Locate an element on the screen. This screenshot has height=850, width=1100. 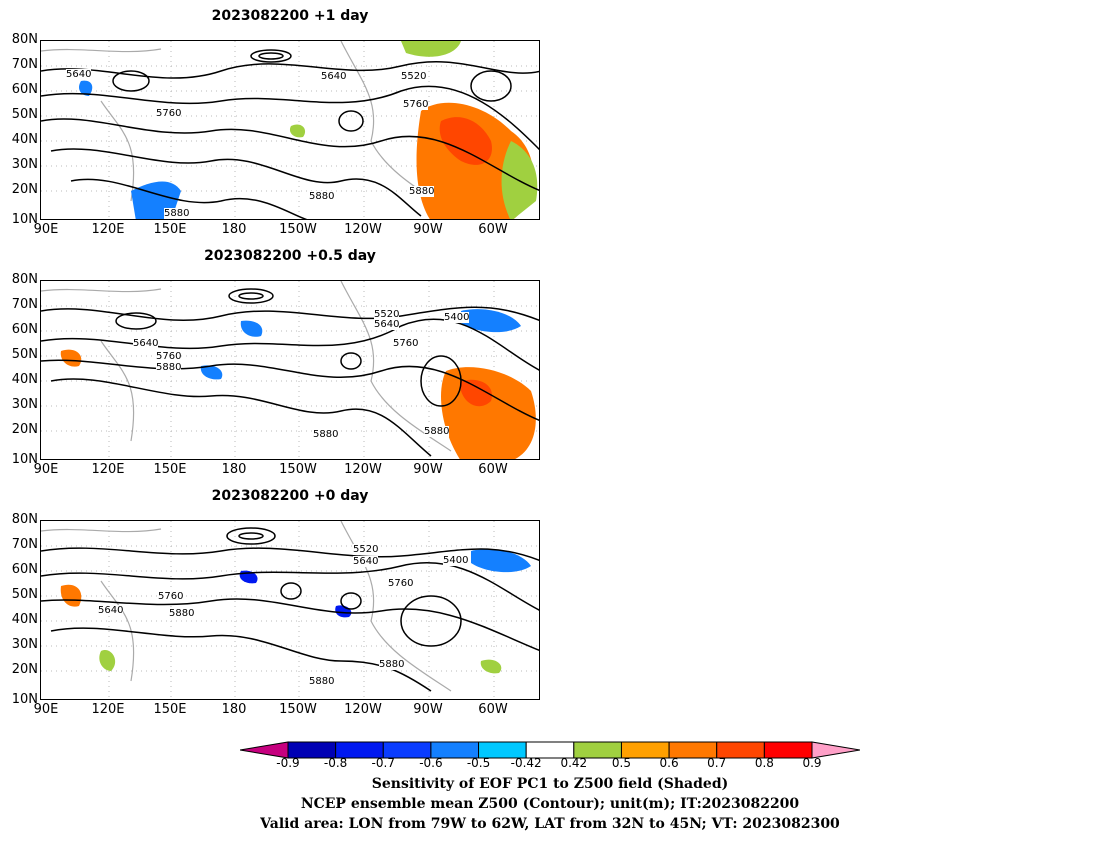
colorbar-tick-label: 0.7 is located at coordinates (717, 763).